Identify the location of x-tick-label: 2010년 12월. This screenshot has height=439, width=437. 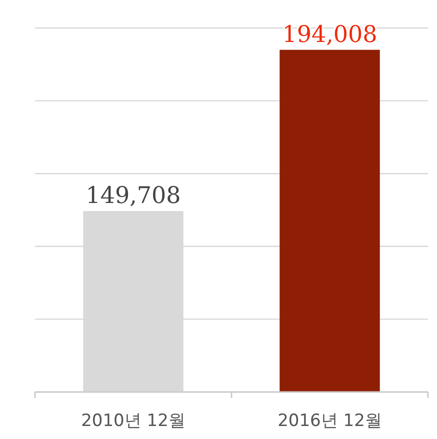
(133, 421).